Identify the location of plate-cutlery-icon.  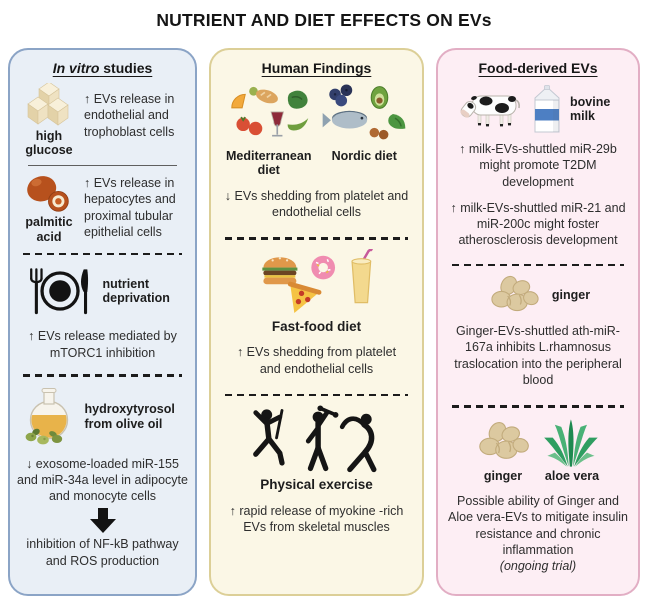
(58, 291).